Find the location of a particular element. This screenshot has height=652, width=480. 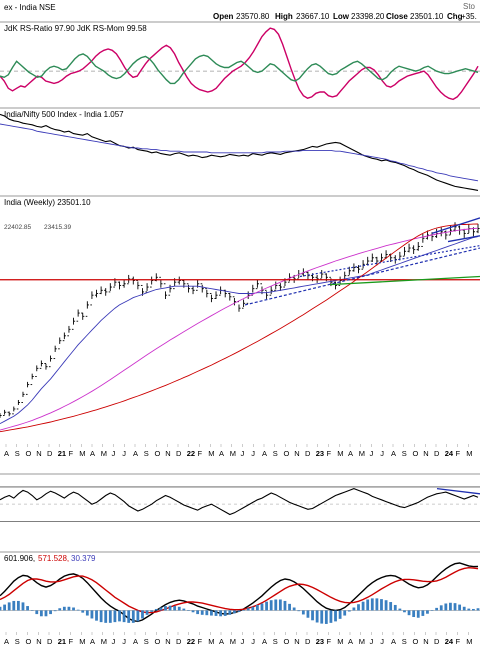

macd-value-0: 601.906, is located at coordinates (19, 558).